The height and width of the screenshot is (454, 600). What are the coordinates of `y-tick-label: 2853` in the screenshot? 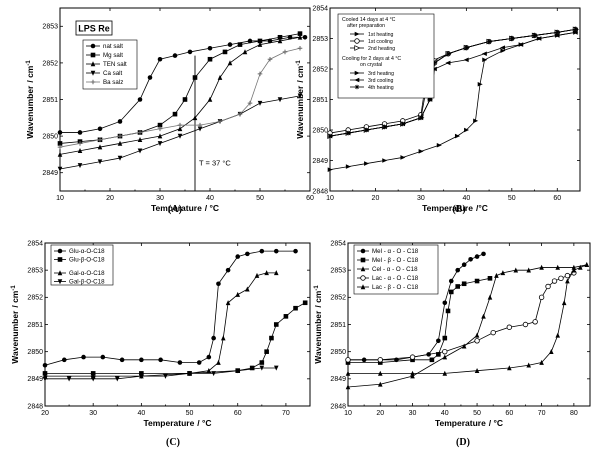 It's located at (338, 271).